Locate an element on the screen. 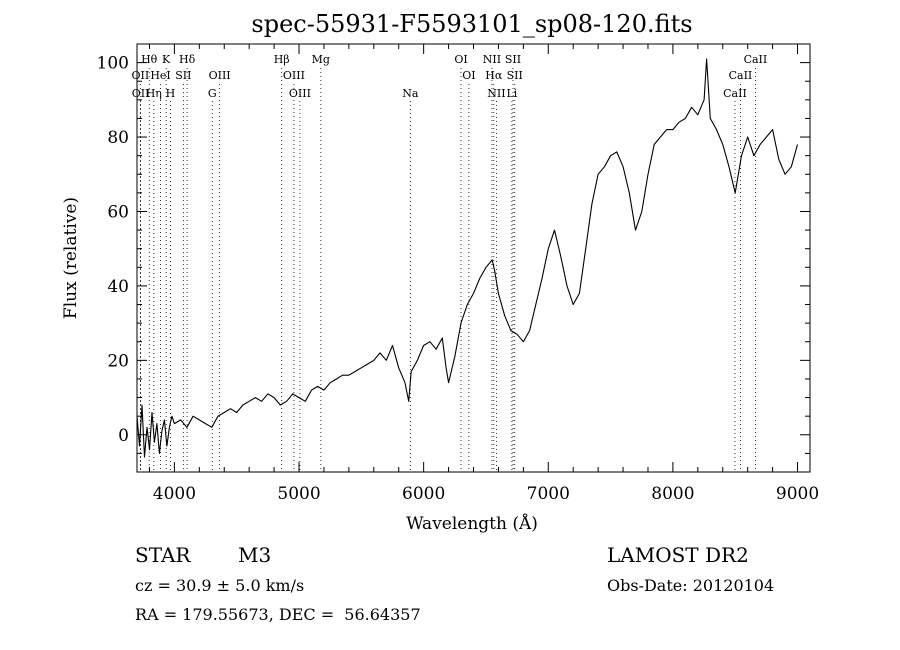 The height and width of the screenshot is (650, 900). object-subclass: M3 is located at coordinates (255, 555).